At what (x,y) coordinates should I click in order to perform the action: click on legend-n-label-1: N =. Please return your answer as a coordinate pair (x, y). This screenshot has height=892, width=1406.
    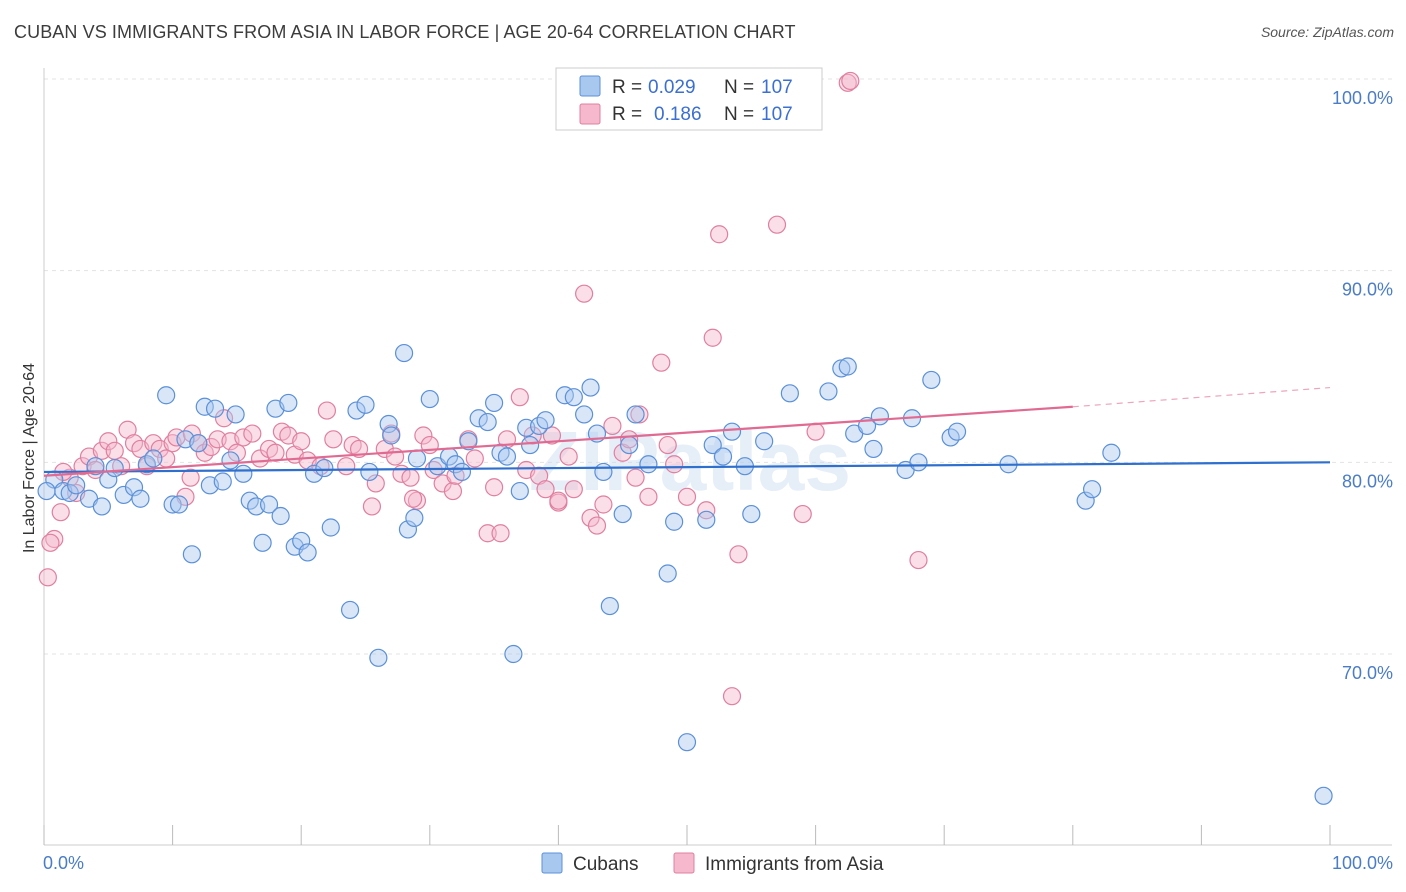
    Looking at the image, I should click on (739, 87).